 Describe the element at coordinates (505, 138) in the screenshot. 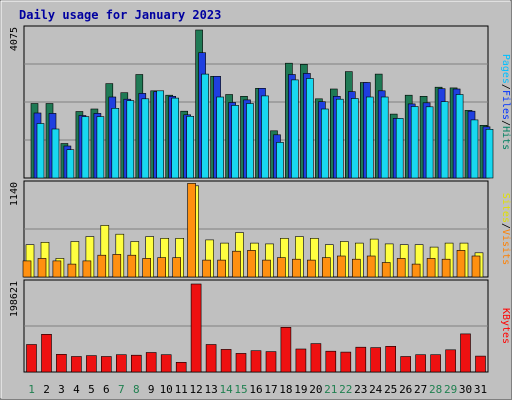

I see `side-legend-hits: Hits` at that location.